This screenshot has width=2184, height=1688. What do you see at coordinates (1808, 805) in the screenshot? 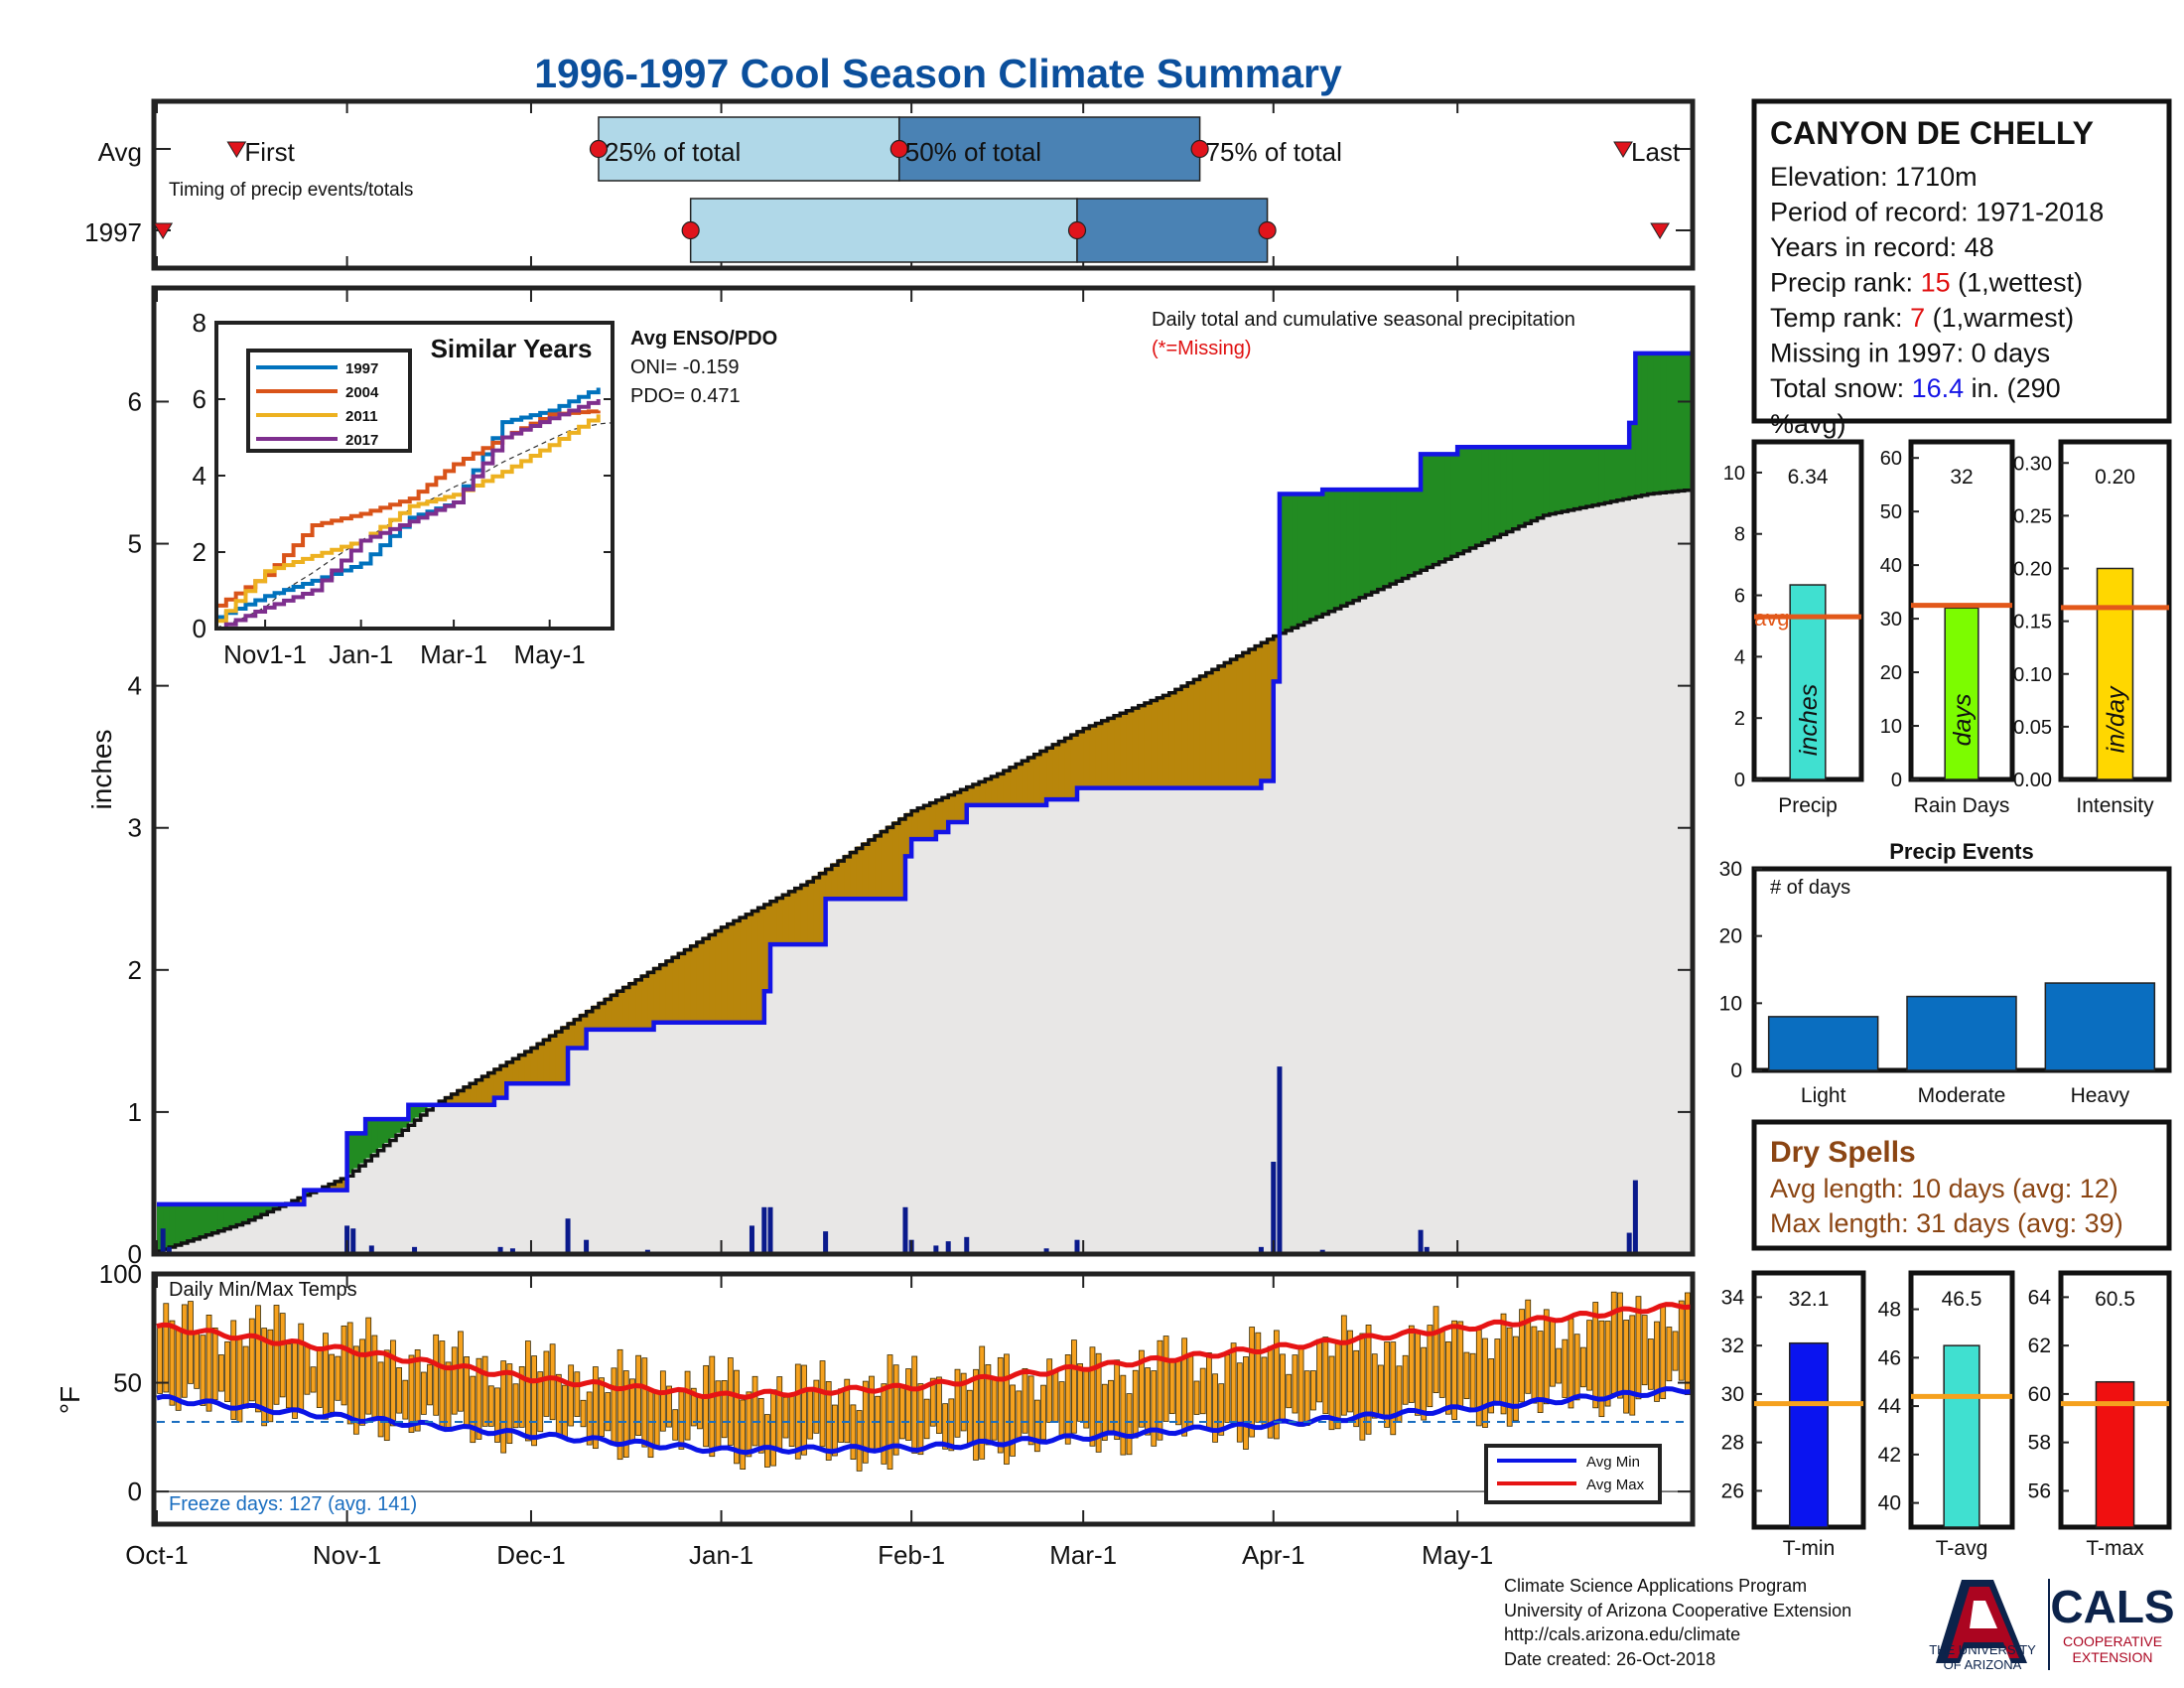
I see `precip-summary-xlabel: Precip` at bounding box center [1808, 805].